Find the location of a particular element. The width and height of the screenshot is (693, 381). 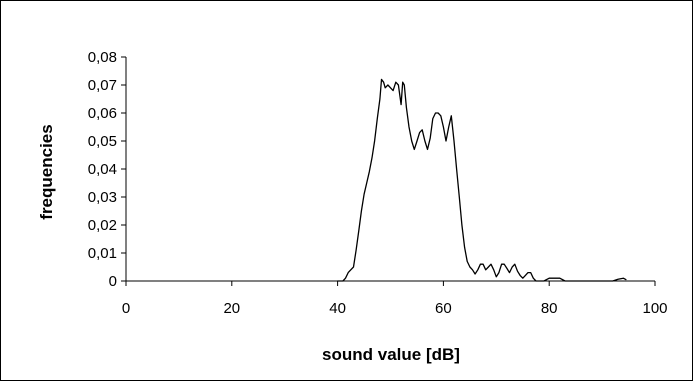

y-tick-label: 0,04 is located at coordinates (102, 169).